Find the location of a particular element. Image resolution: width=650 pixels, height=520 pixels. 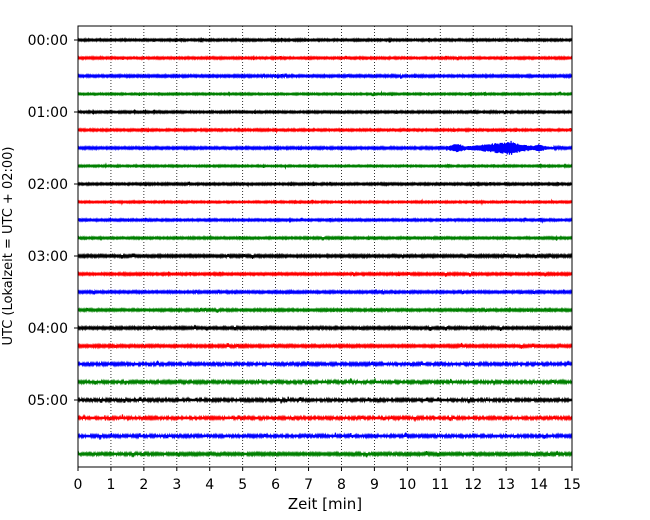

y-tick-label: 04:00 is located at coordinates (48, 329).